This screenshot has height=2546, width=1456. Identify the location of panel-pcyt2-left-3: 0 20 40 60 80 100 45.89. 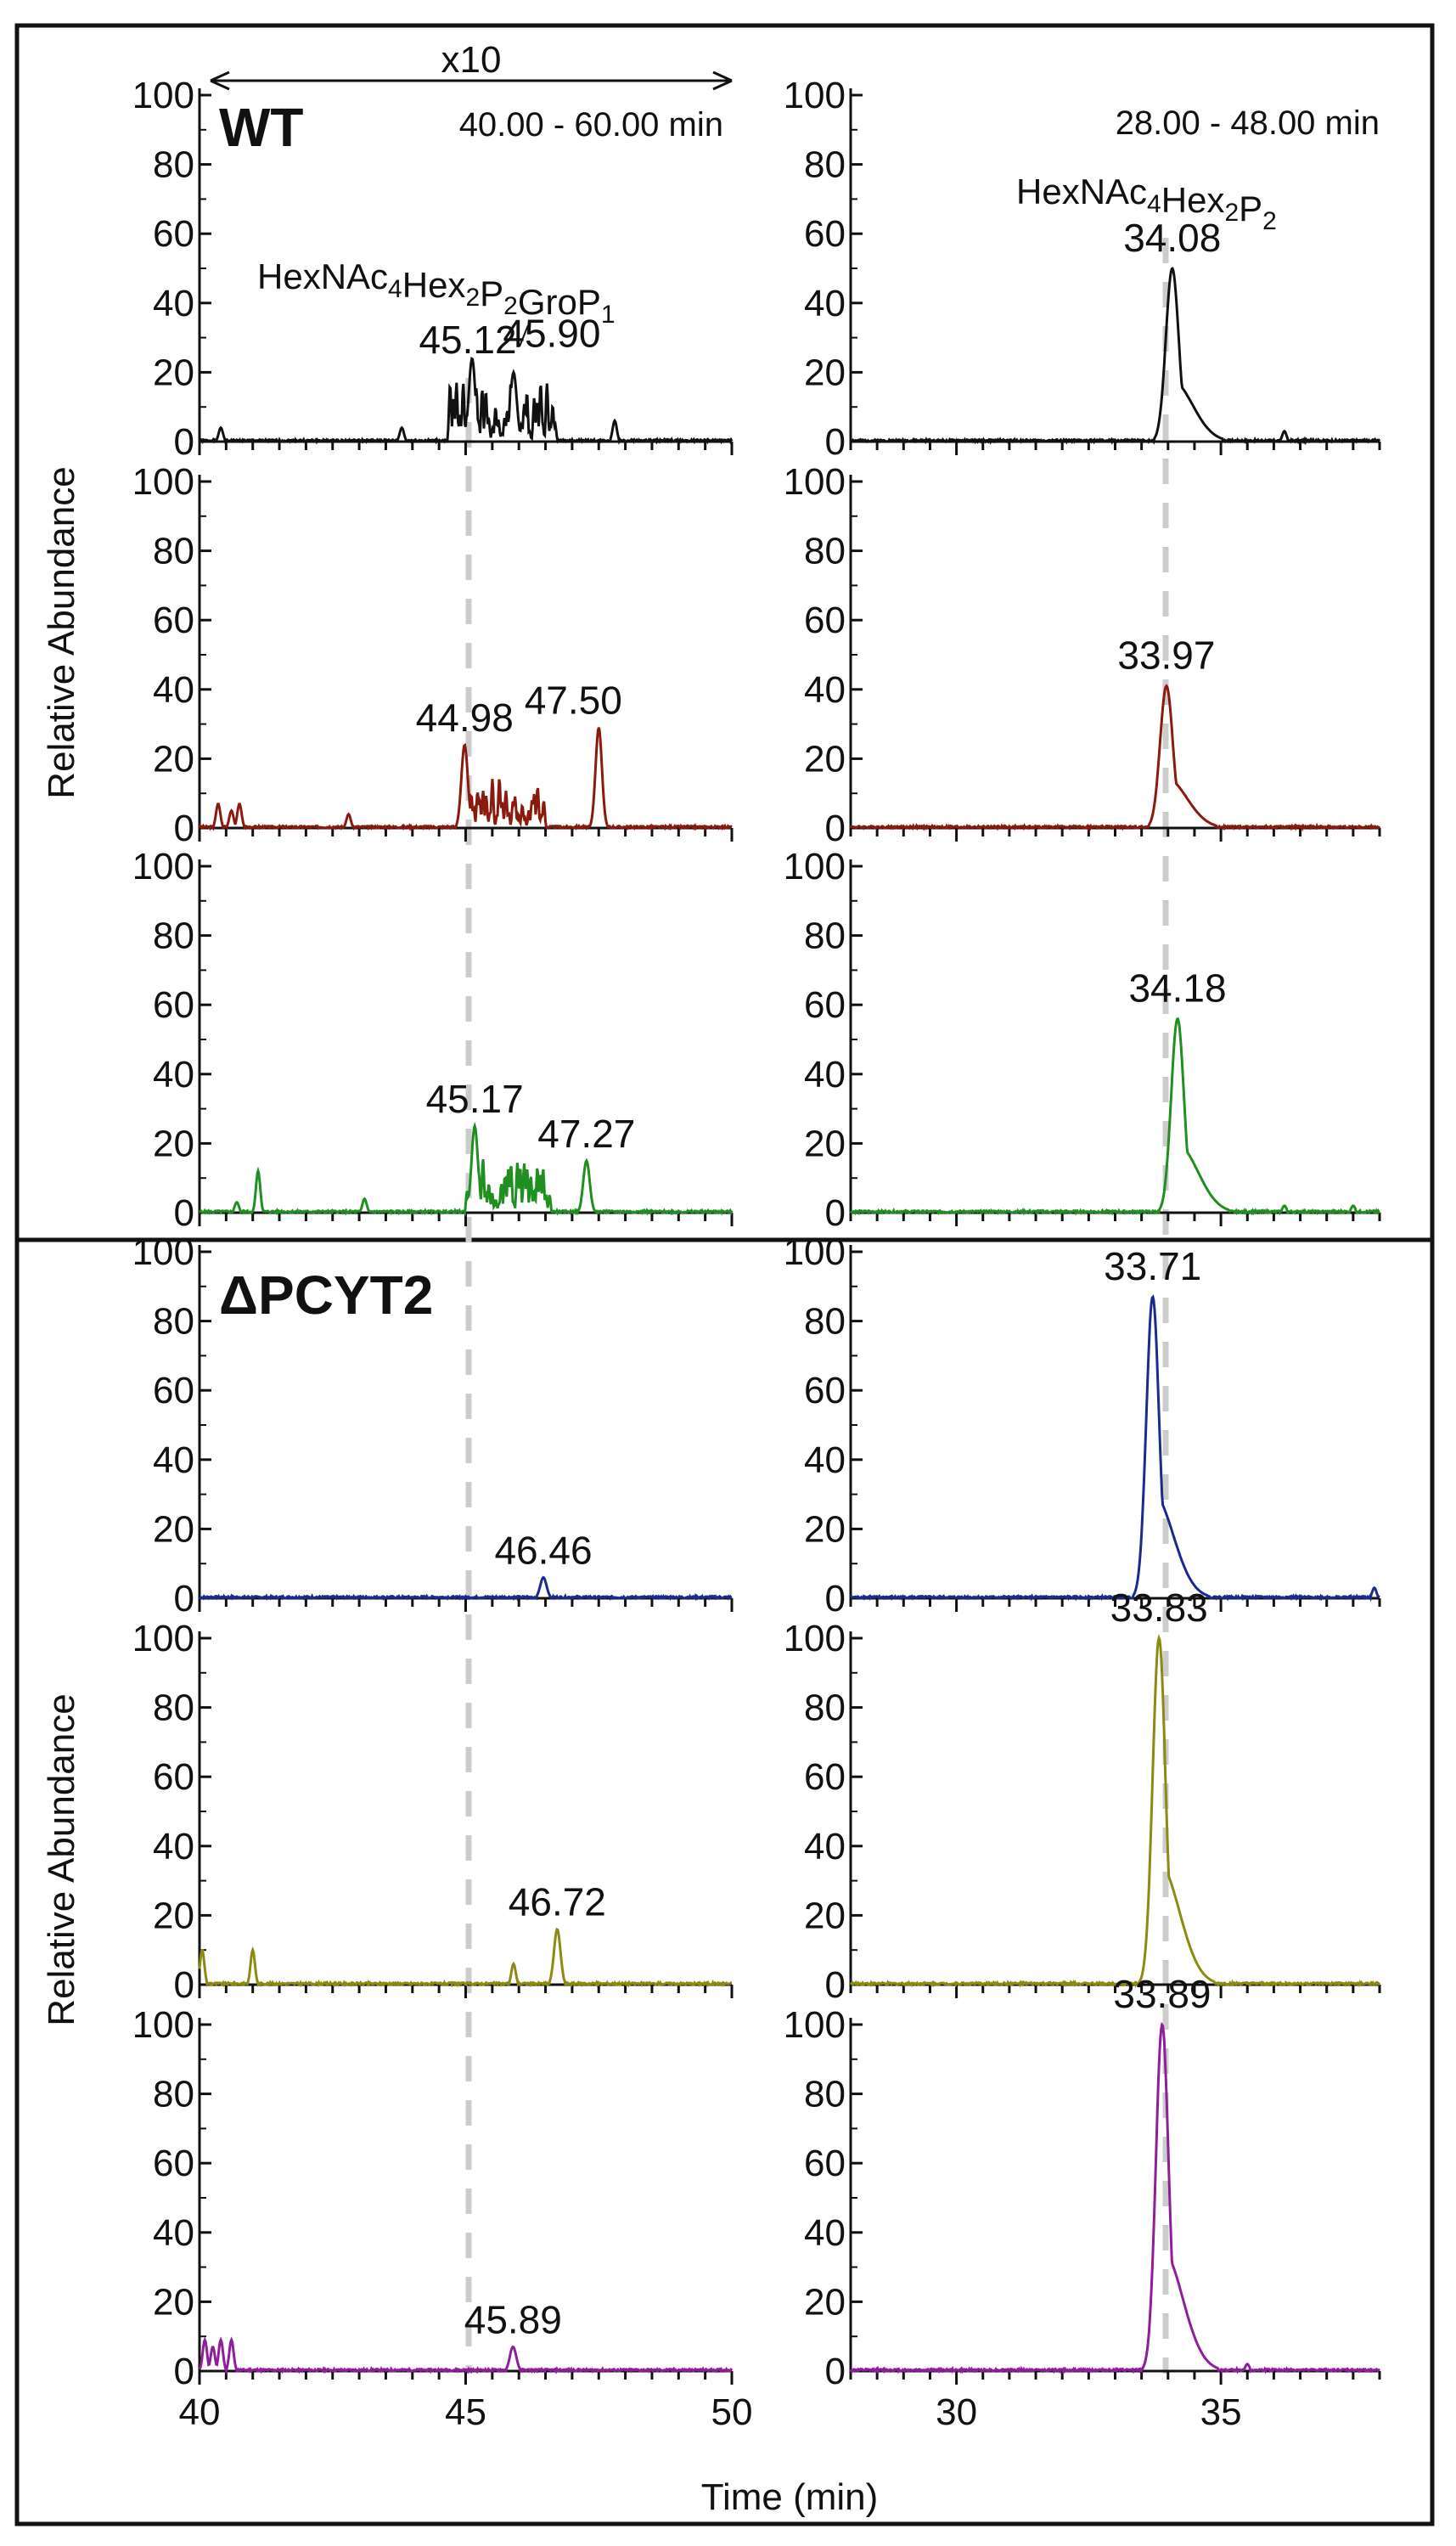
(433, 2198).